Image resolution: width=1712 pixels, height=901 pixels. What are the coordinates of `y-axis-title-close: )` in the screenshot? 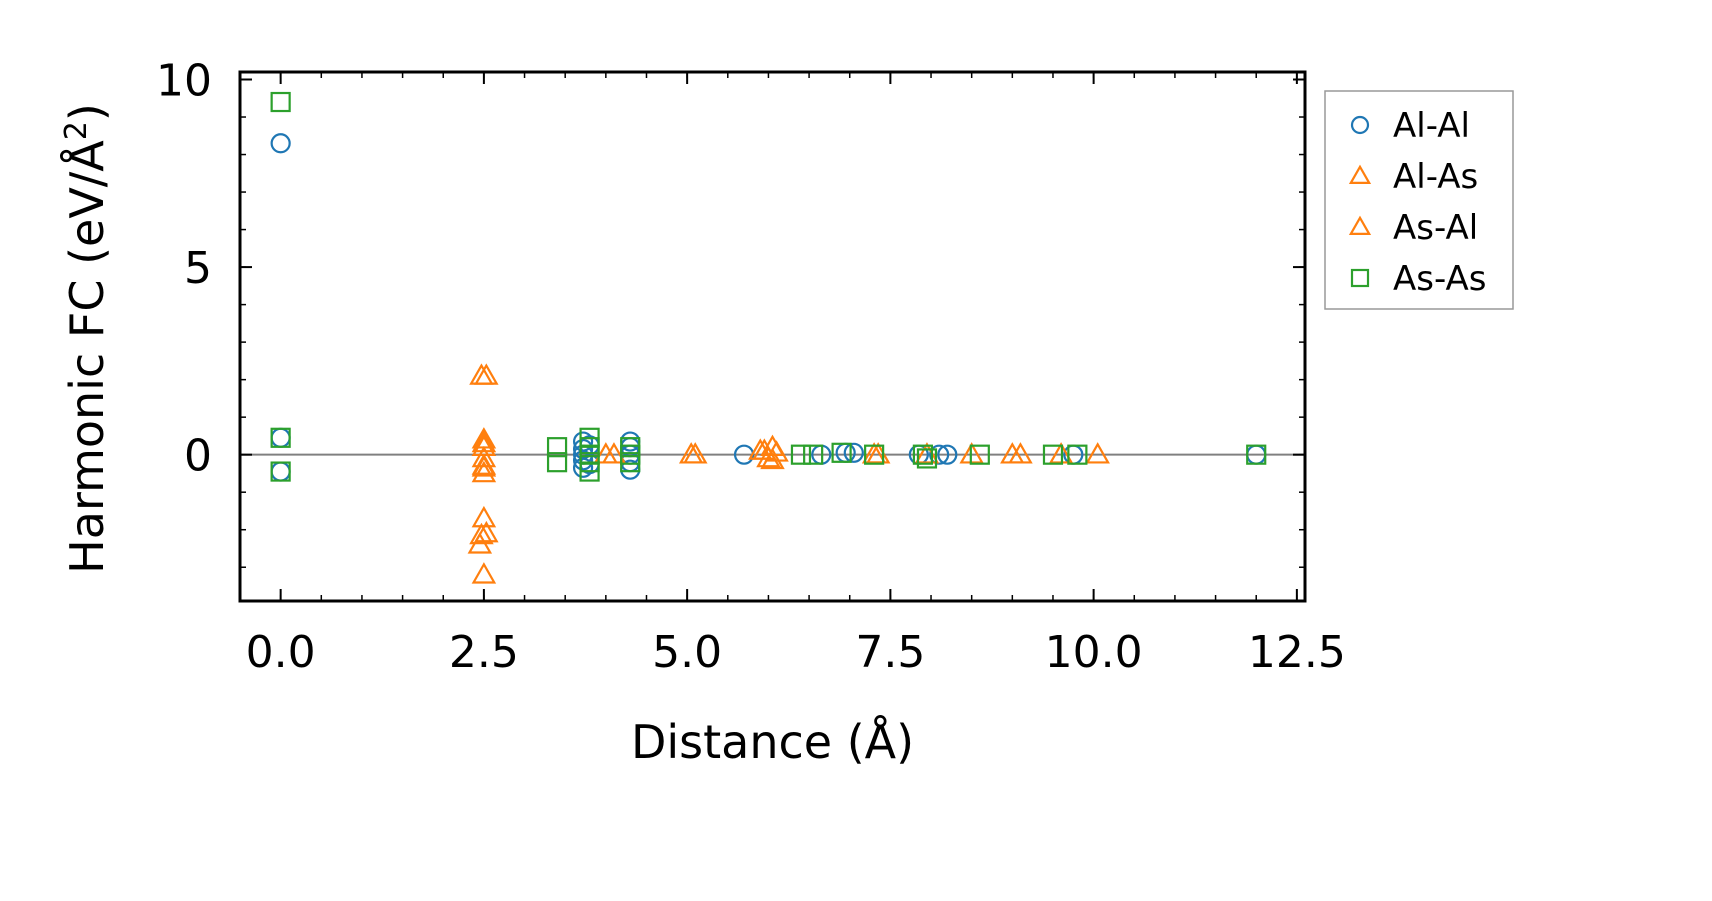 It's located at (87, 112).